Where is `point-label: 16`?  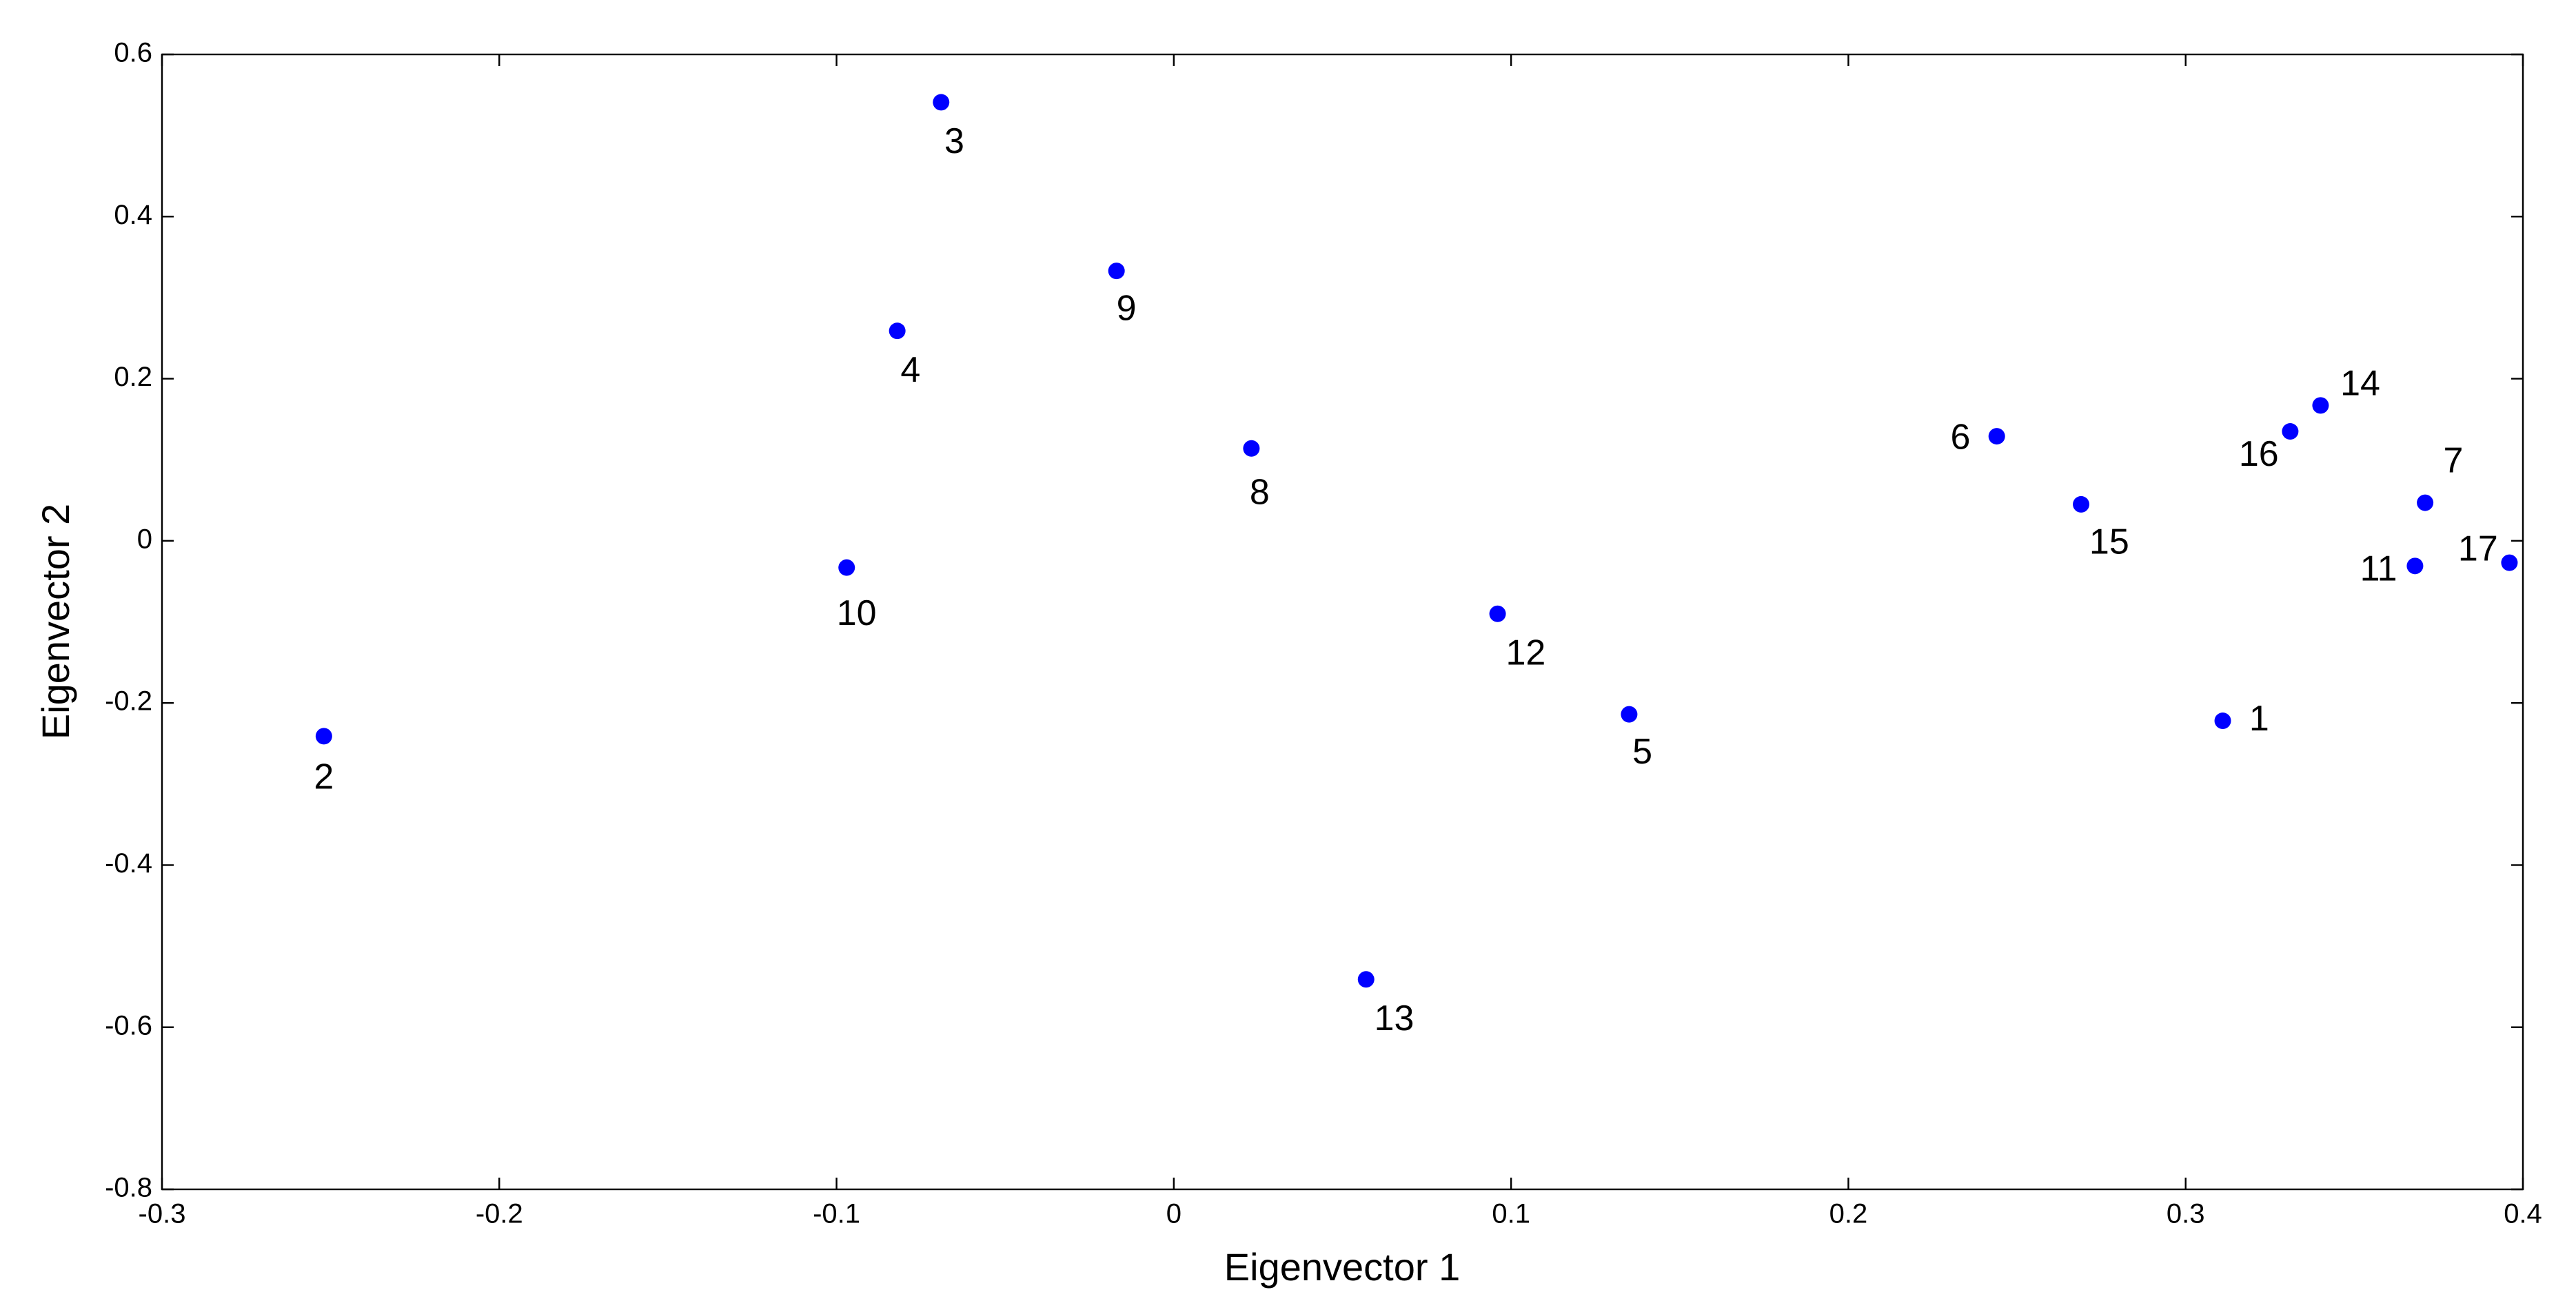
point-label: 16 is located at coordinates (2259, 454).